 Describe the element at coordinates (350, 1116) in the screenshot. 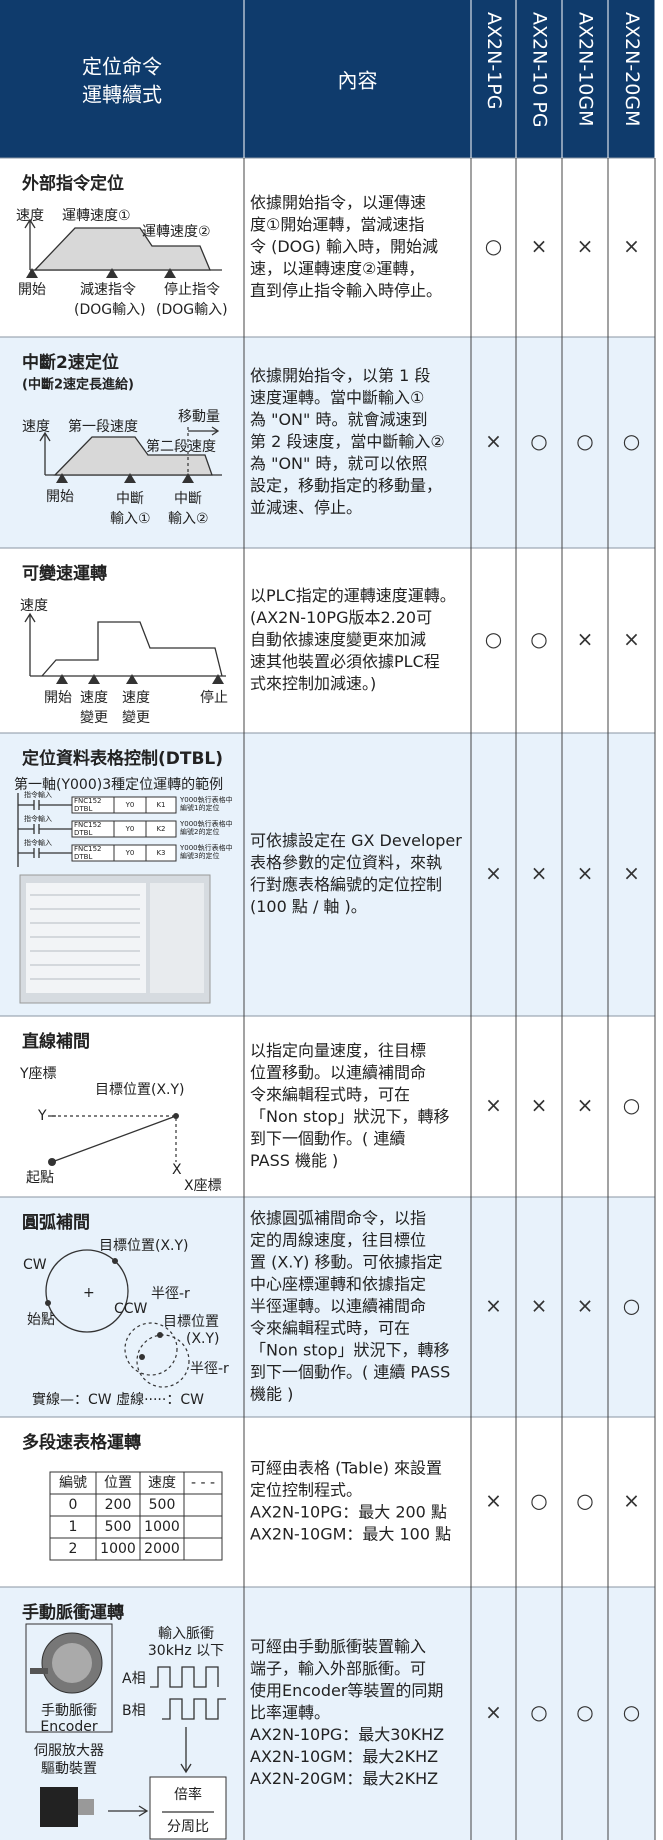

I see `description-line: 「Non stop」狀況下，轉移` at that location.